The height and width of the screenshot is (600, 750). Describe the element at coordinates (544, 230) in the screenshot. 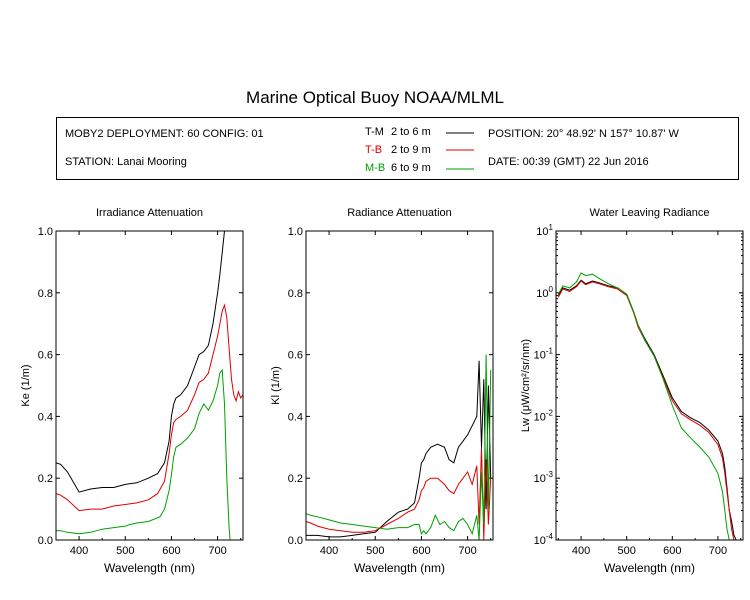

I see `y-tick-label: 10¹` at that location.